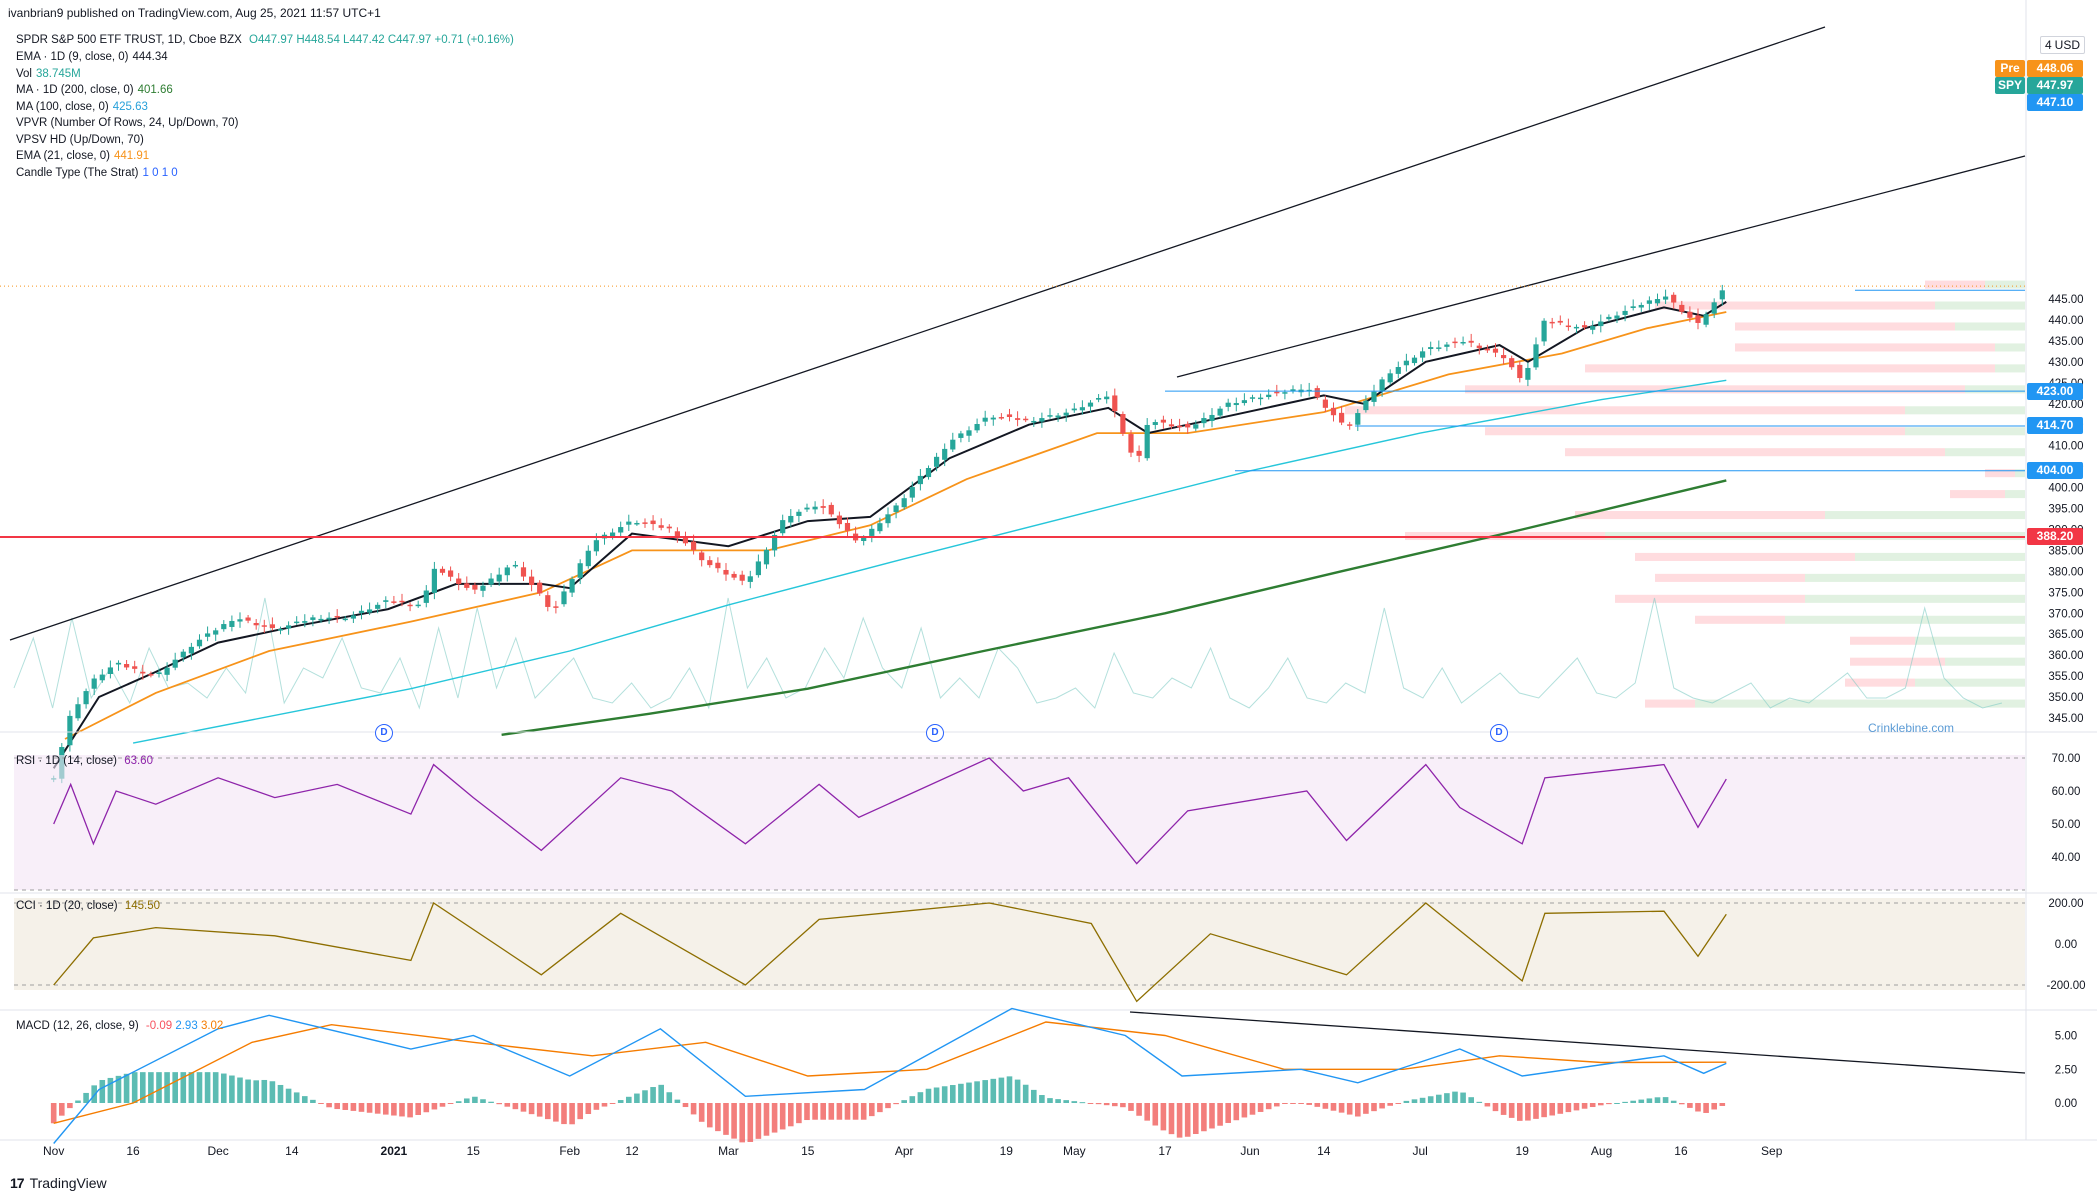  I want to click on legend-item: EMA · 1D (9, close, 0) 444.34, so click(92, 57).